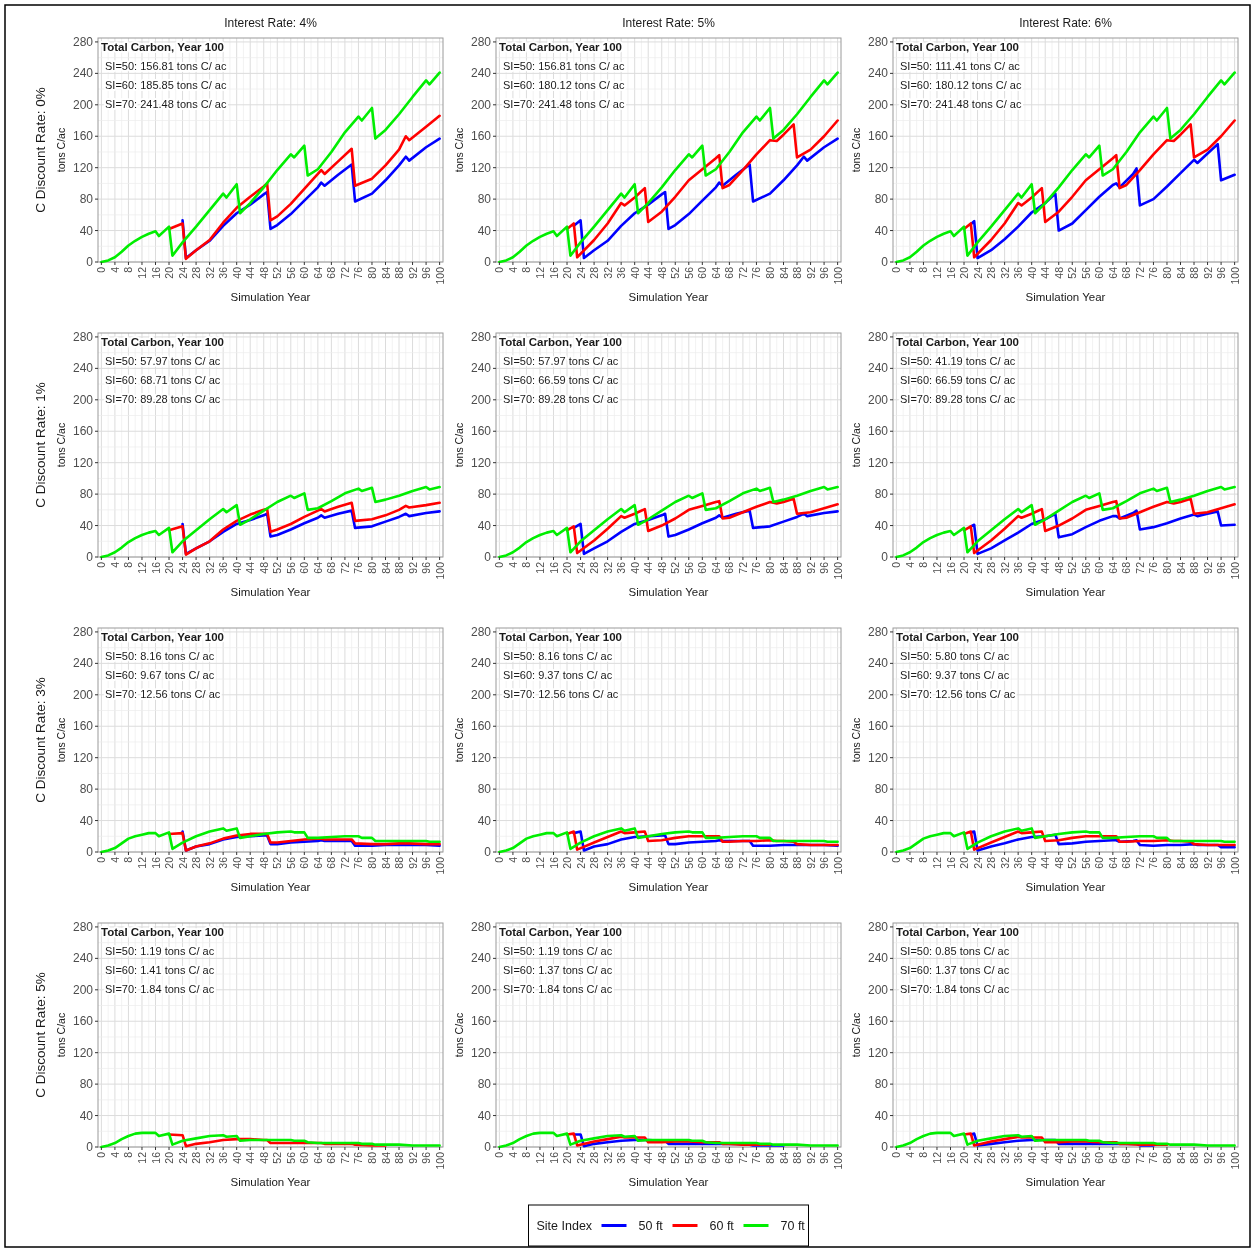 The height and width of the screenshot is (1251, 1255). I want to click on x-tick-label: 44, so click(1045, 272).